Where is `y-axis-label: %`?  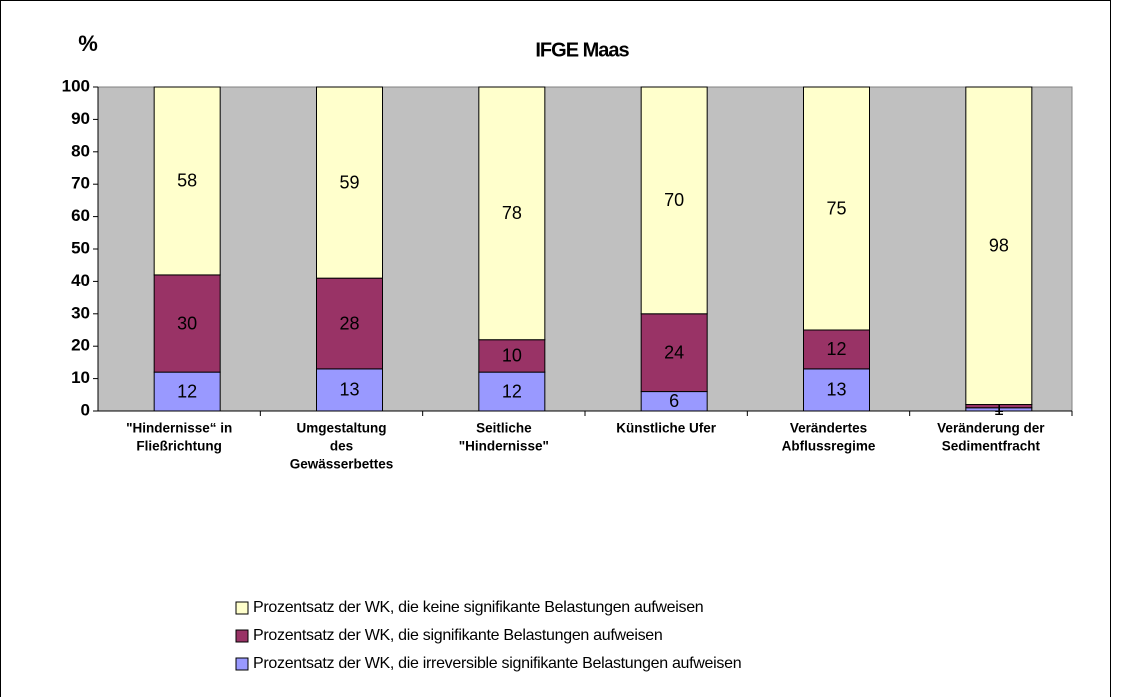
y-axis-label: % is located at coordinates (88, 43).